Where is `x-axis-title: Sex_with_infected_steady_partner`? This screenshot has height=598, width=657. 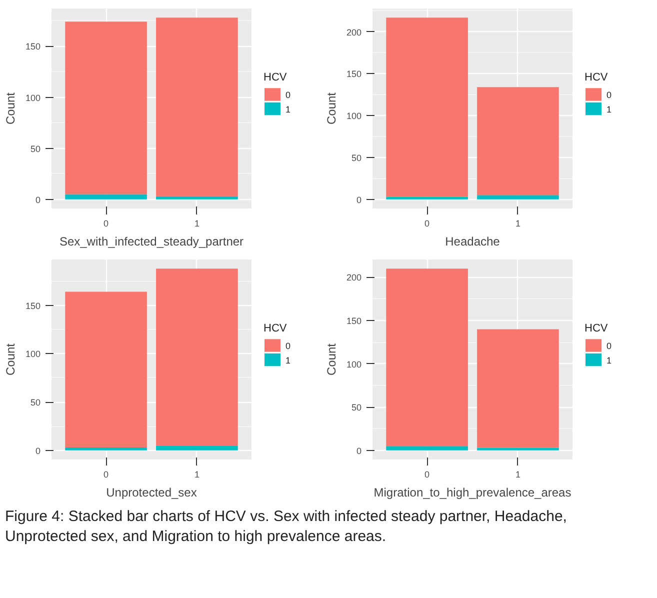
x-axis-title: Sex_with_infected_steady_partner is located at coordinates (151, 241).